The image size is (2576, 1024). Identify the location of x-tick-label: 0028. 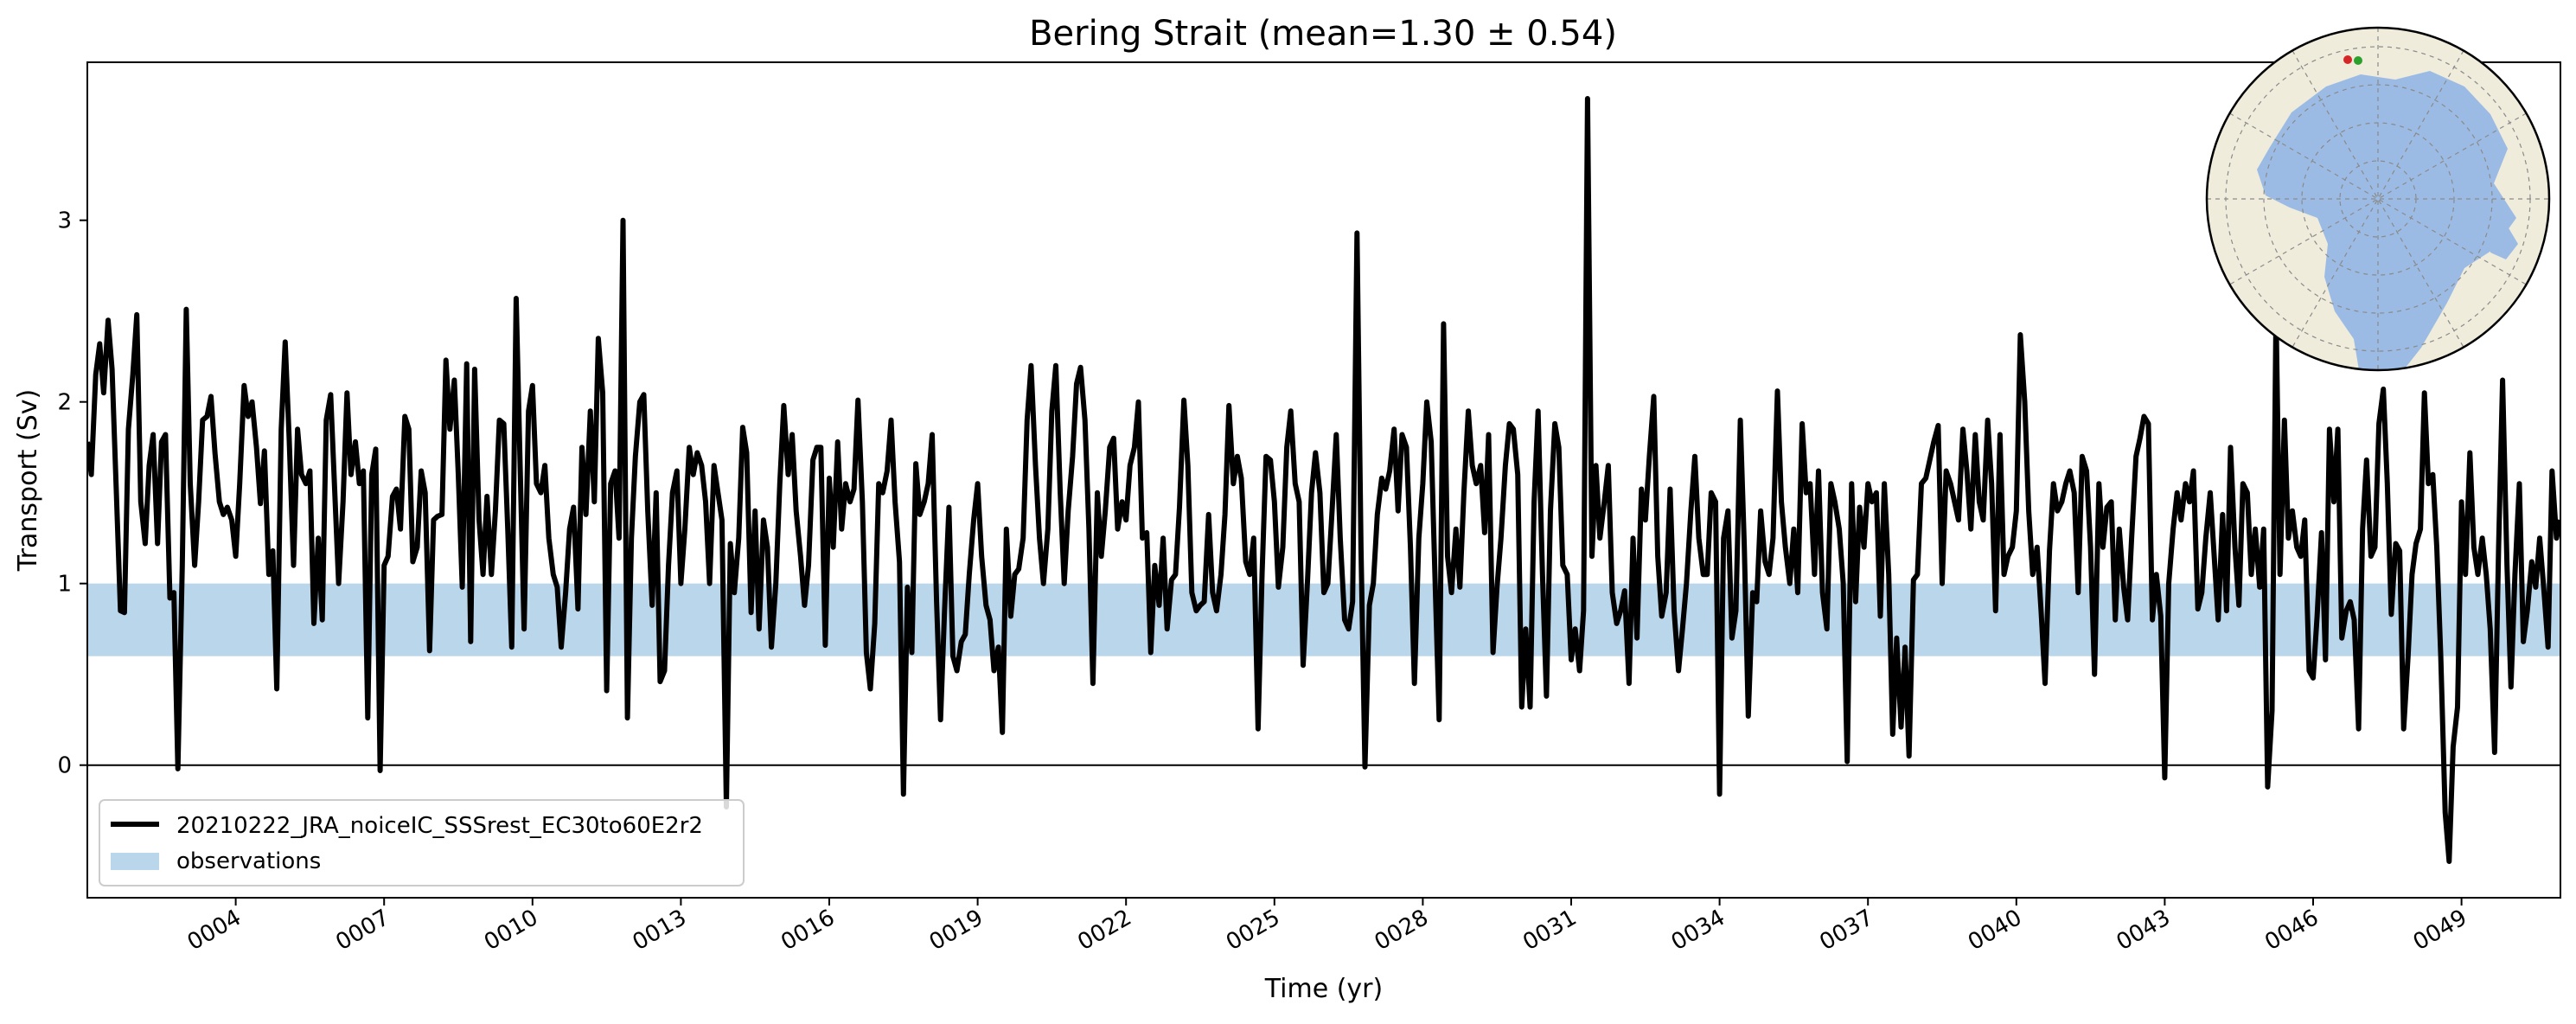
(1402, 930).